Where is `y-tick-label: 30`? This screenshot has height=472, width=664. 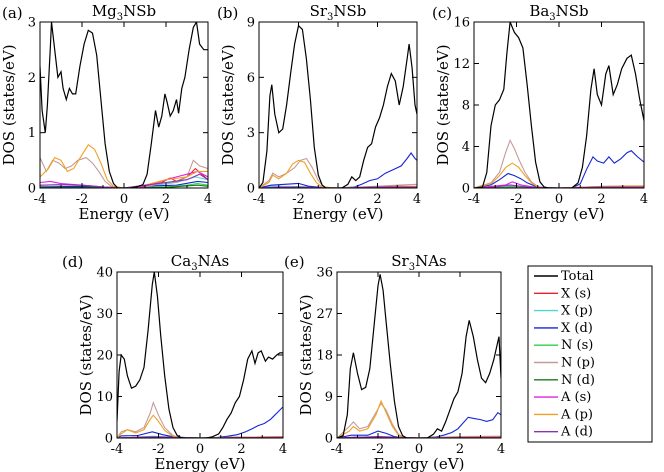
y-tick-label: 30 is located at coordinates (104, 314).